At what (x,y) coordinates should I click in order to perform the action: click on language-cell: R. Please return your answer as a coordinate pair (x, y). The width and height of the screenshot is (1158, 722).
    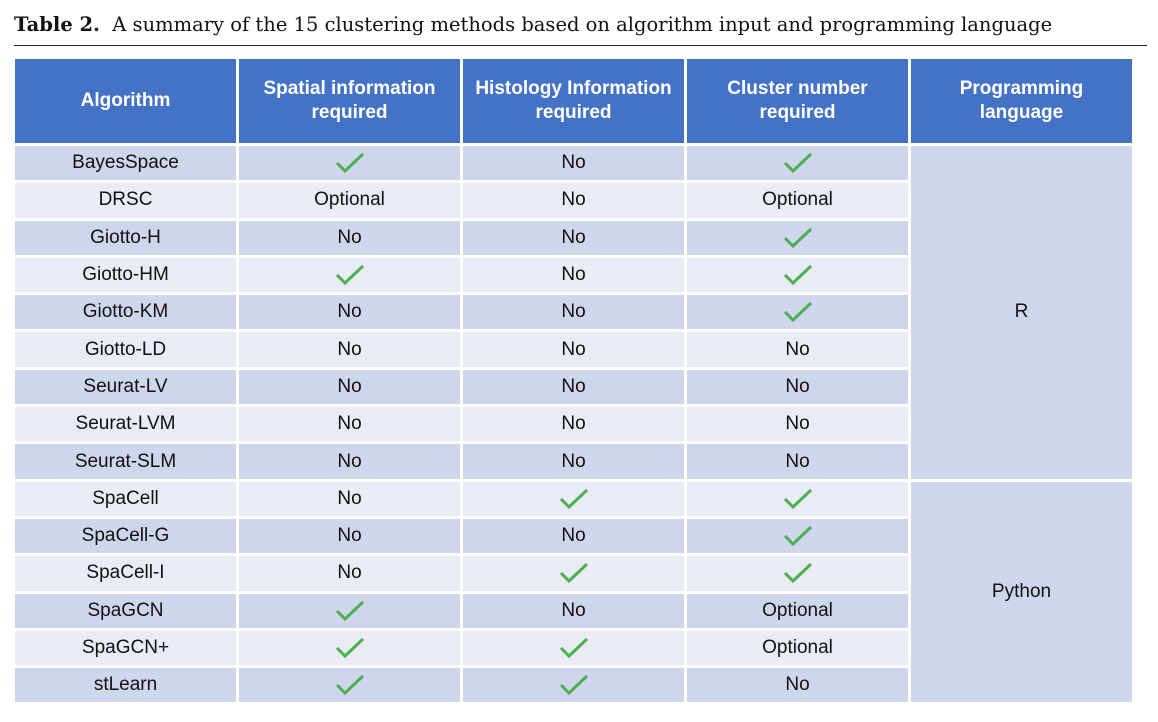
    Looking at the image, I should click on (1021, 312).